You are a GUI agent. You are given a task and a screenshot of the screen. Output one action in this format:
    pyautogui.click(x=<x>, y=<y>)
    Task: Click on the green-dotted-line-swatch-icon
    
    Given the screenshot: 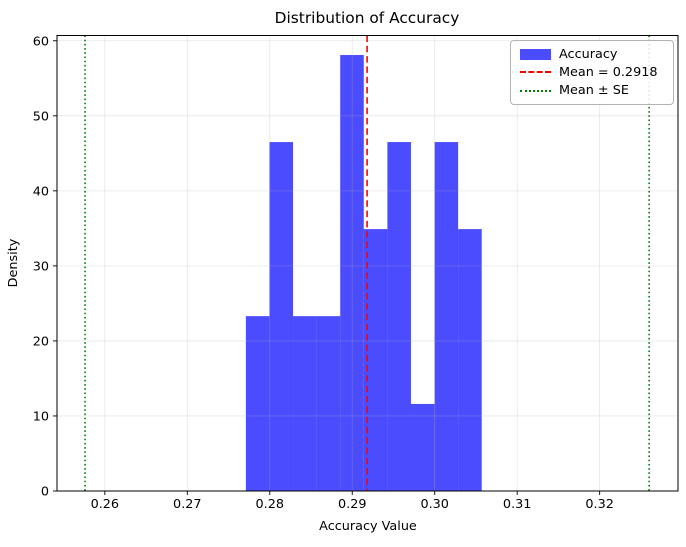 What is the action you would take?
    pyautogui.click(x=535, y=90)
    